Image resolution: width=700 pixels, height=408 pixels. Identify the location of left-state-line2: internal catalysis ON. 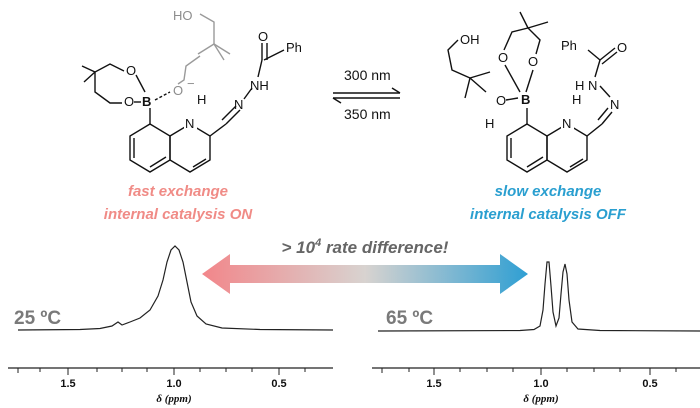
(179, 214).